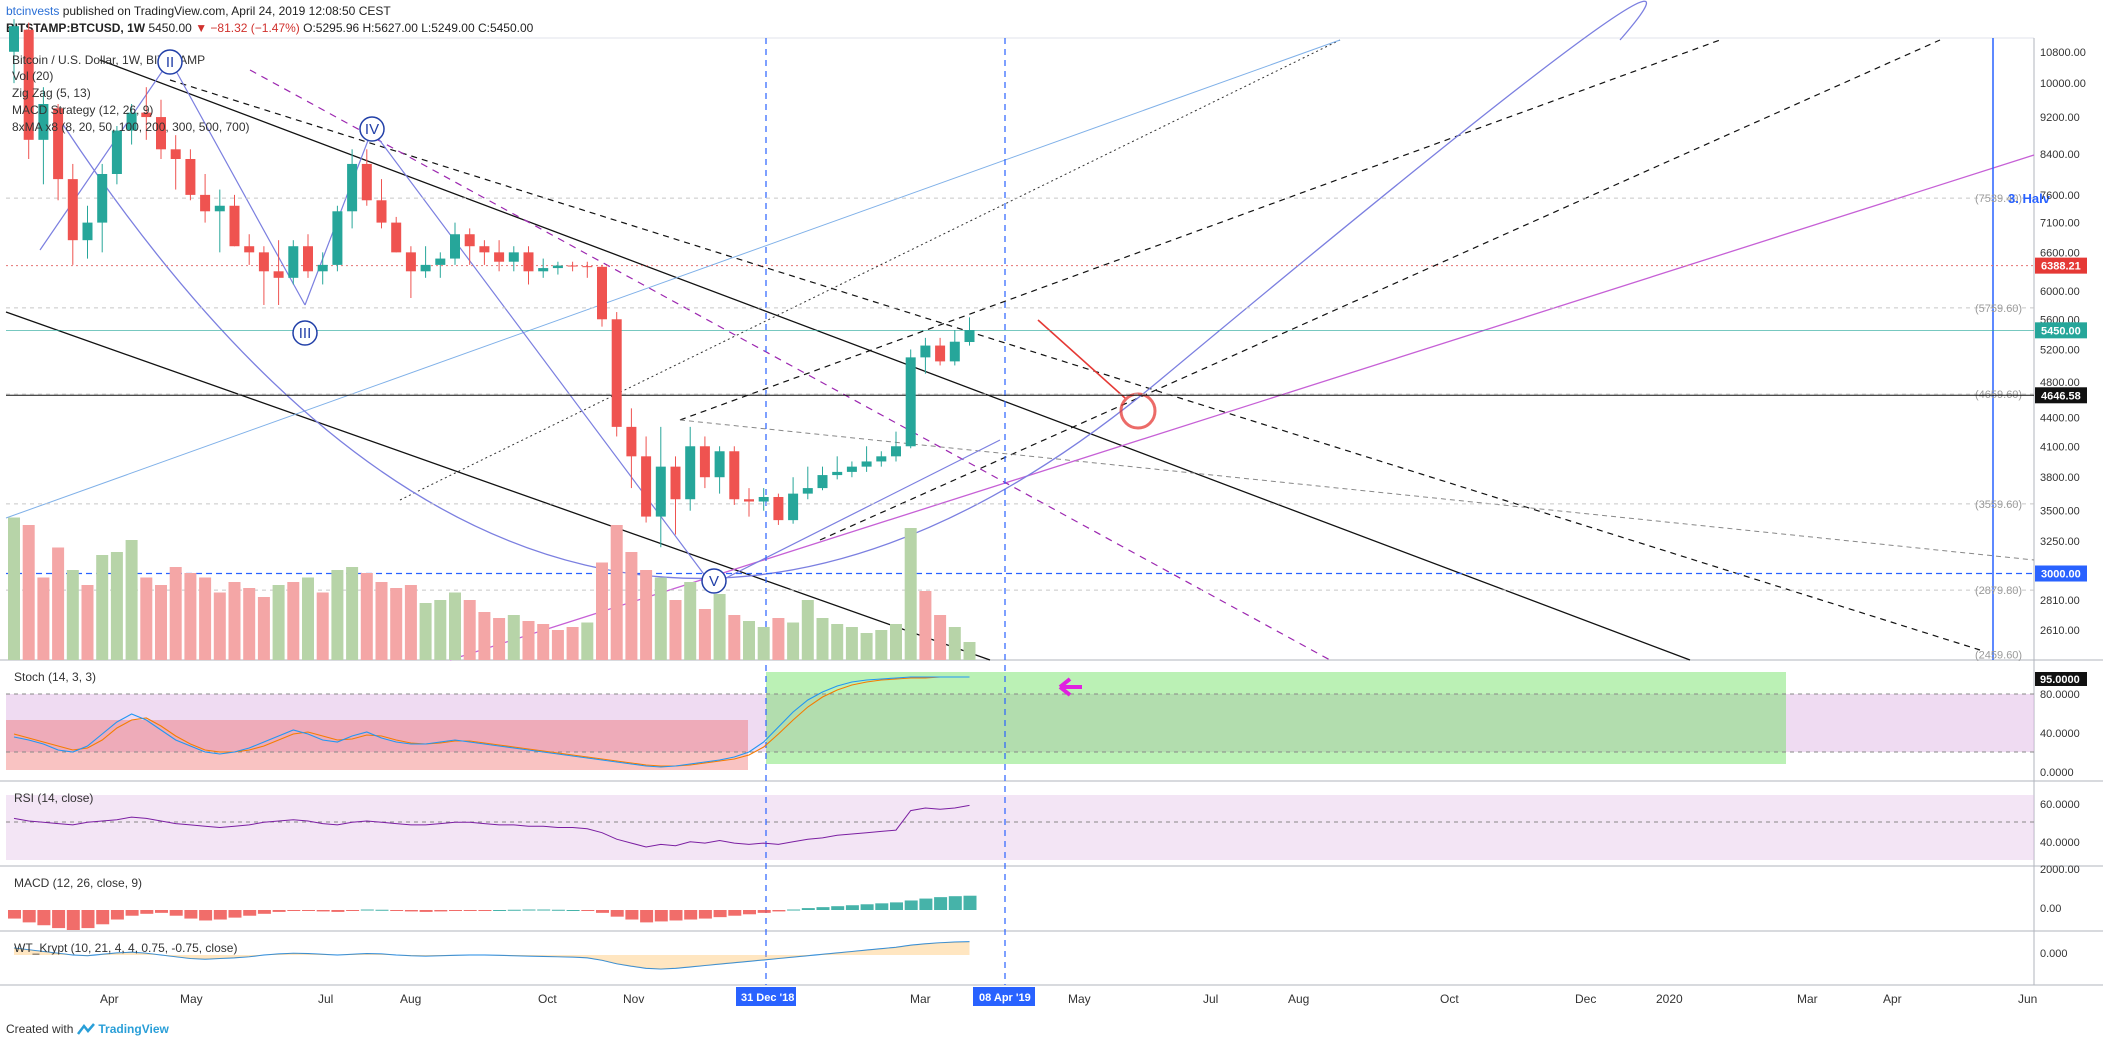  What do you see at coordinates (2060, 695) in the screenshot?
I see `stoch-tick: 80.0000` at bounding box center [2060, 695].